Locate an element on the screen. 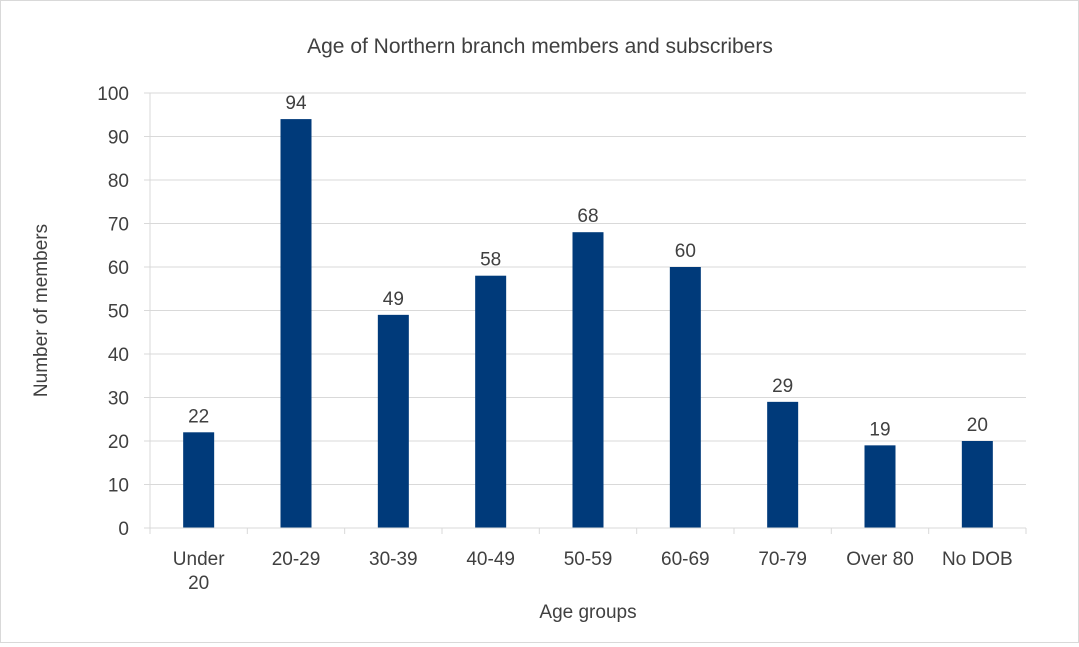 The height and width of the screenshot is (647, 1079). x-tick-label: 50-59 is located at coordinates (588, 559).